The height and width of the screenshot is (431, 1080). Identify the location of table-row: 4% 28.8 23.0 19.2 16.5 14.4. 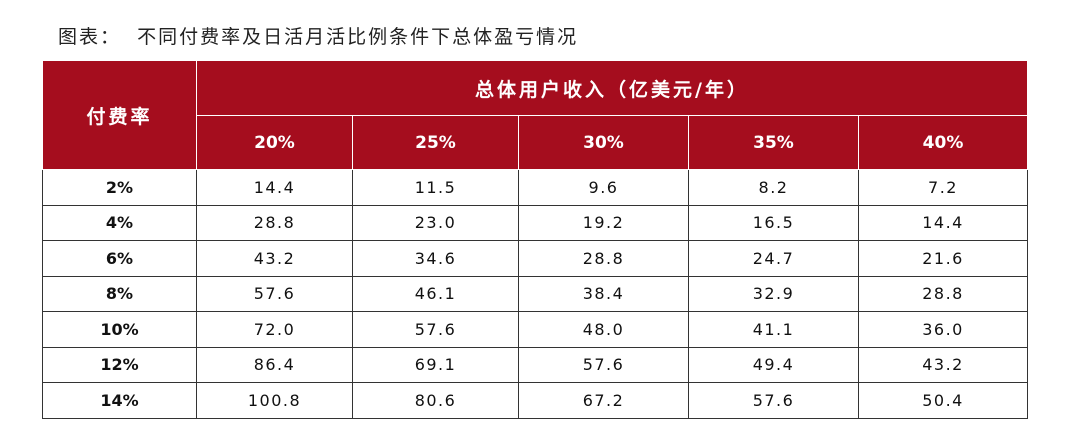
(535, 222).